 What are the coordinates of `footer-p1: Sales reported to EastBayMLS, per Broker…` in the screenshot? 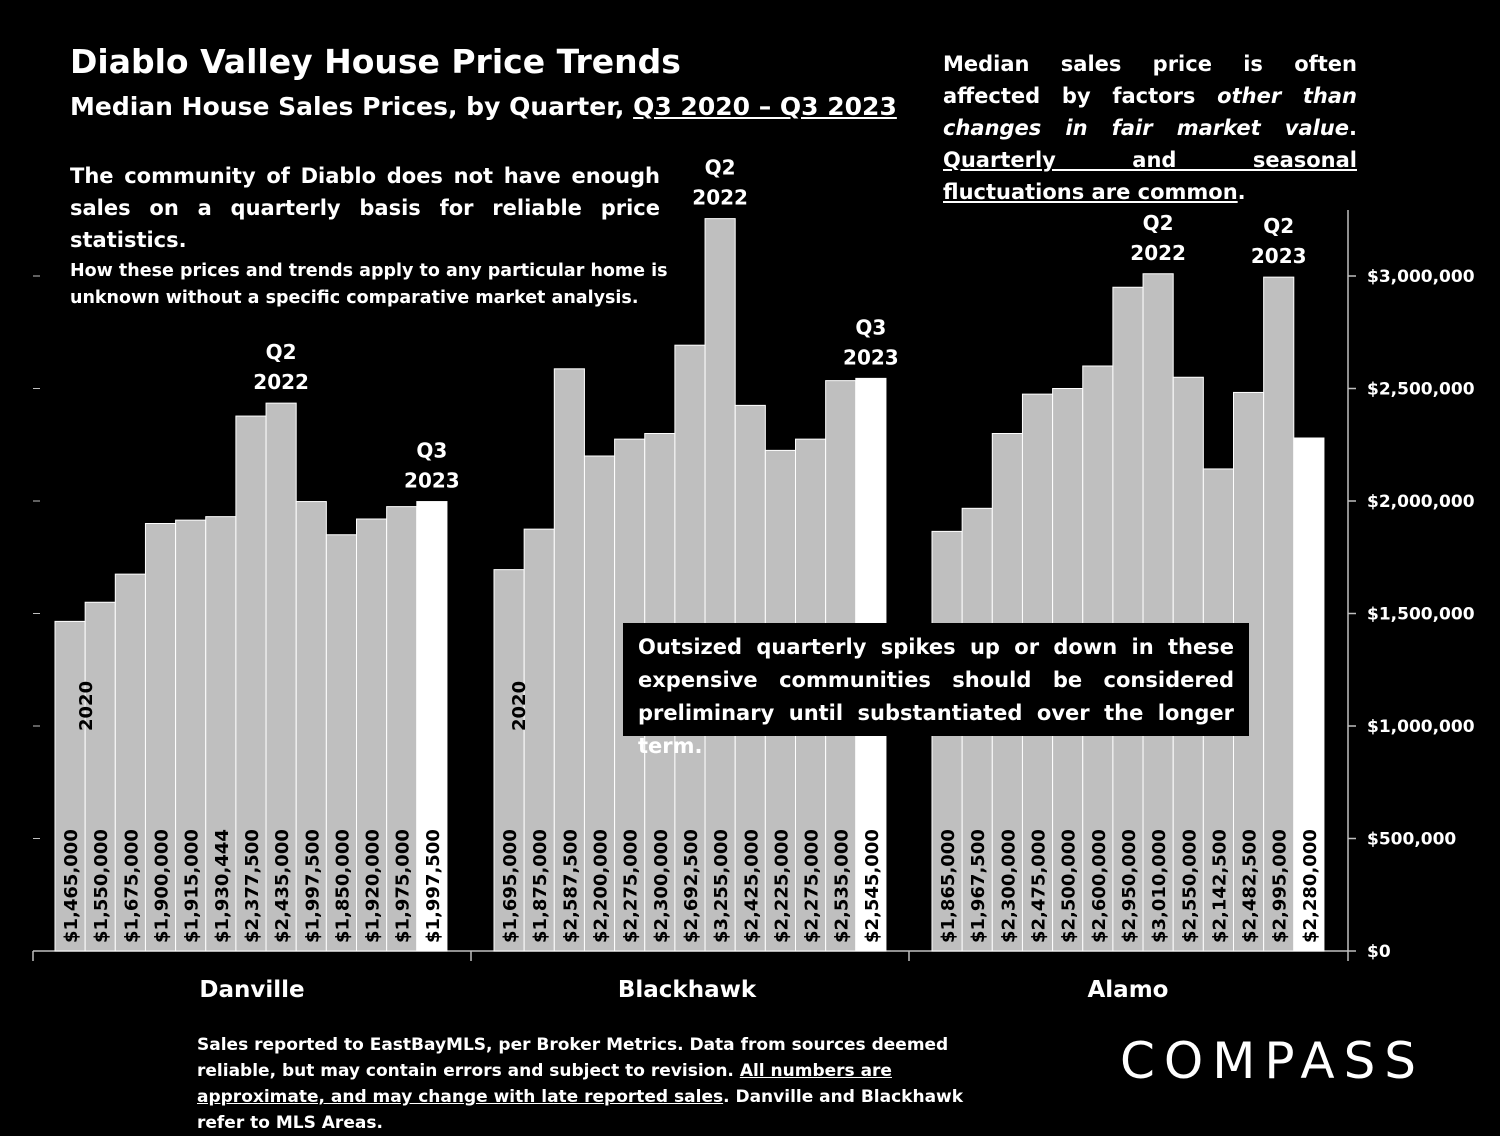 It's located at (573, 1058).